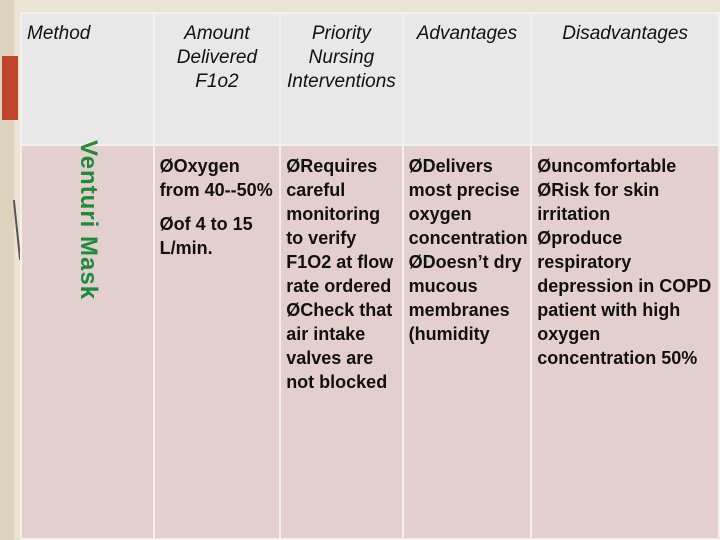  Describe the element at coordinates (625, 79) in the screenshot. I see `header-disadvantages-cell: Disadvantages` at that location.